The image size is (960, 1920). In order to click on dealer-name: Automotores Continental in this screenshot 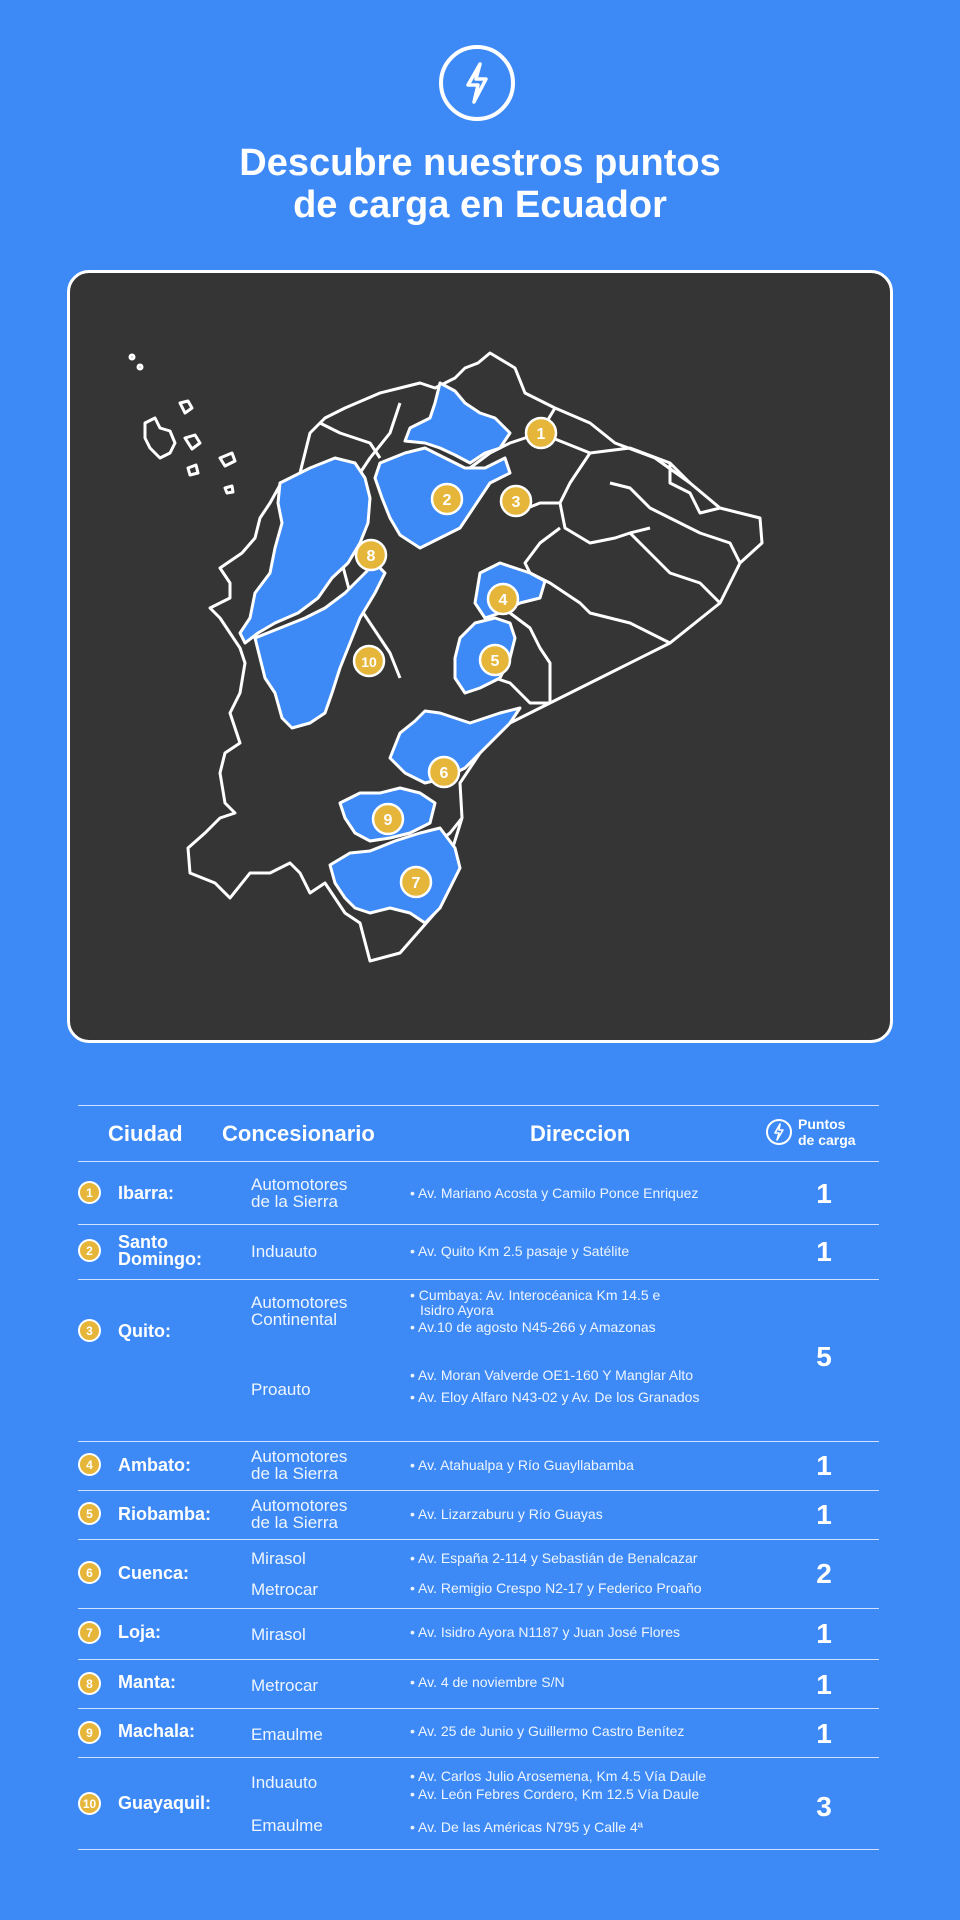, I will do `click(299, 1311)`.